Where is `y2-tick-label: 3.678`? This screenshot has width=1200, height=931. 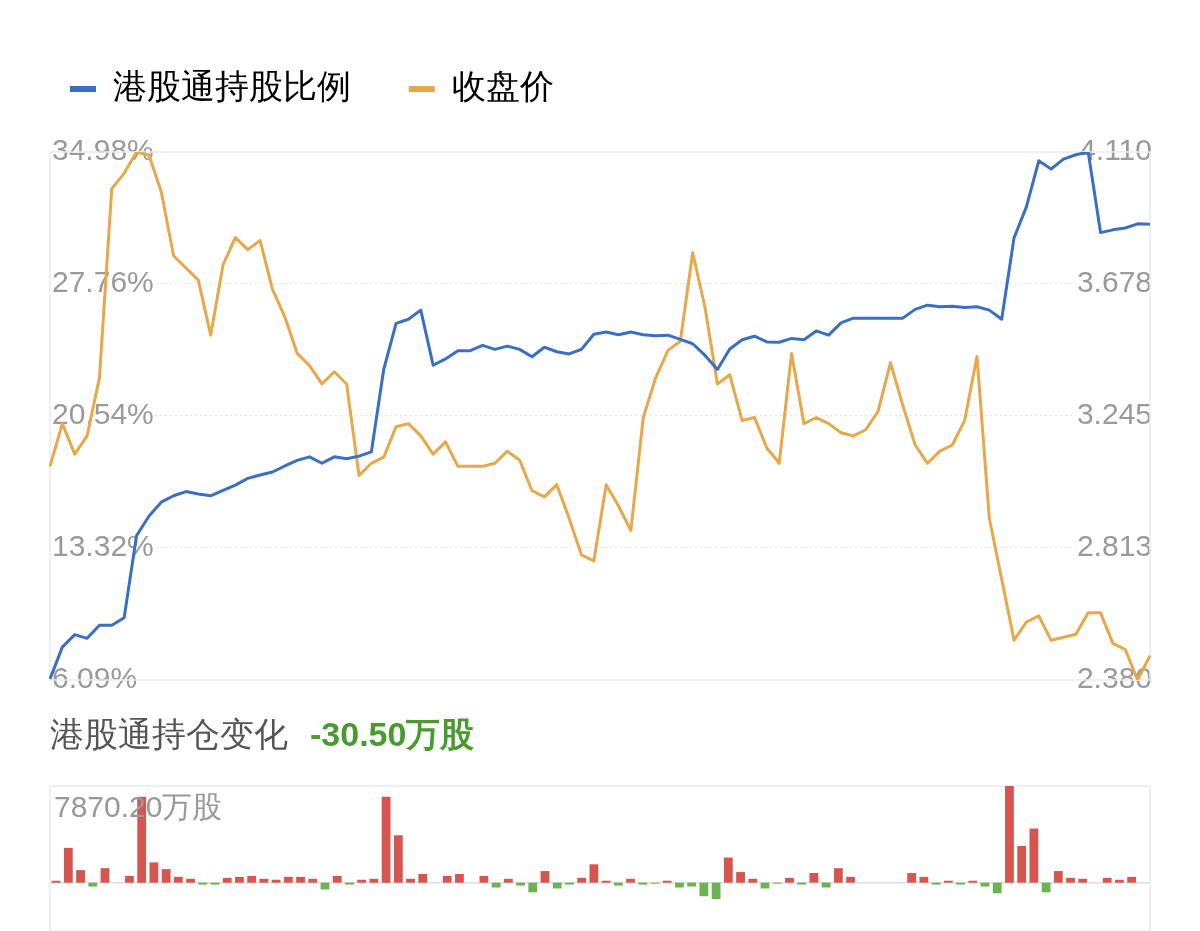
y2-tick-label: 3.678 is located at coordinates (1114, 282).